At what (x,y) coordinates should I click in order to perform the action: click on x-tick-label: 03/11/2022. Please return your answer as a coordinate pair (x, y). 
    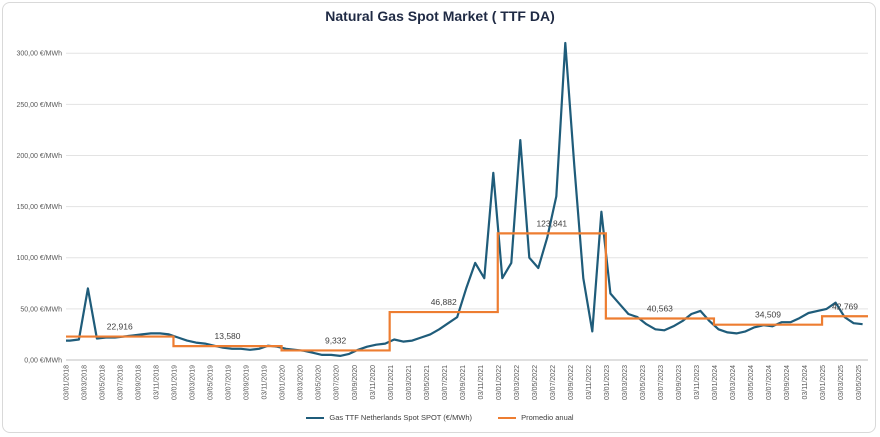
    Looking at the image, I should click on (589, 382).